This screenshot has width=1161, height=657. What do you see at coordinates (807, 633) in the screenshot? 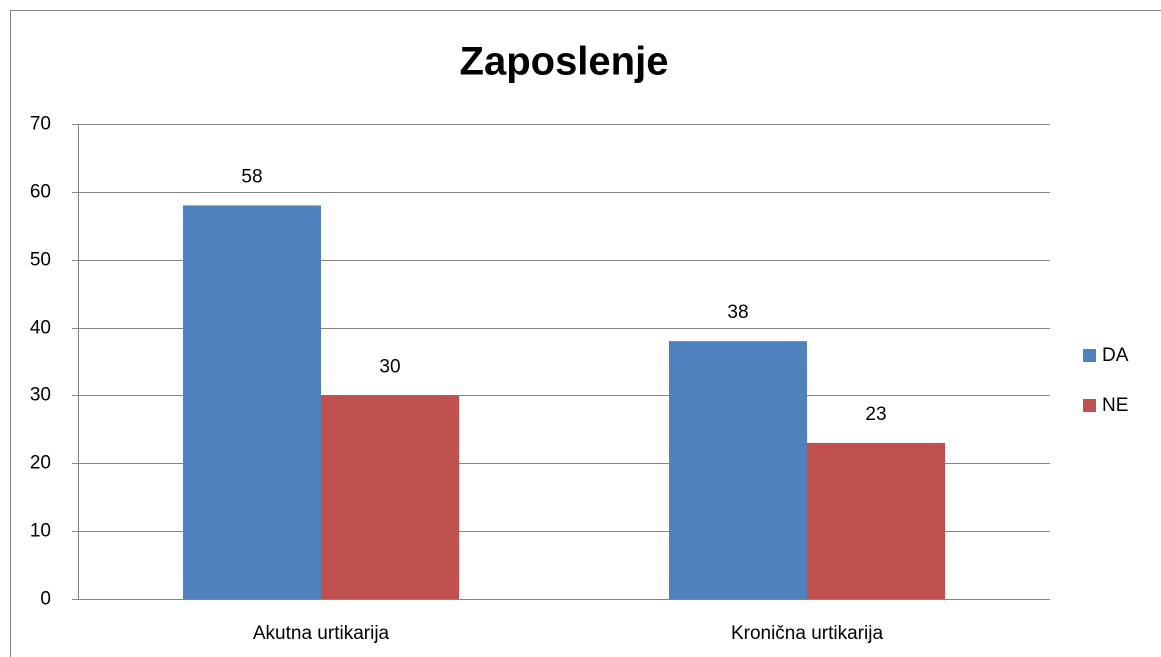
I see `x-tick-label: Kronična urtikarija` at bounding box center [807, 633].